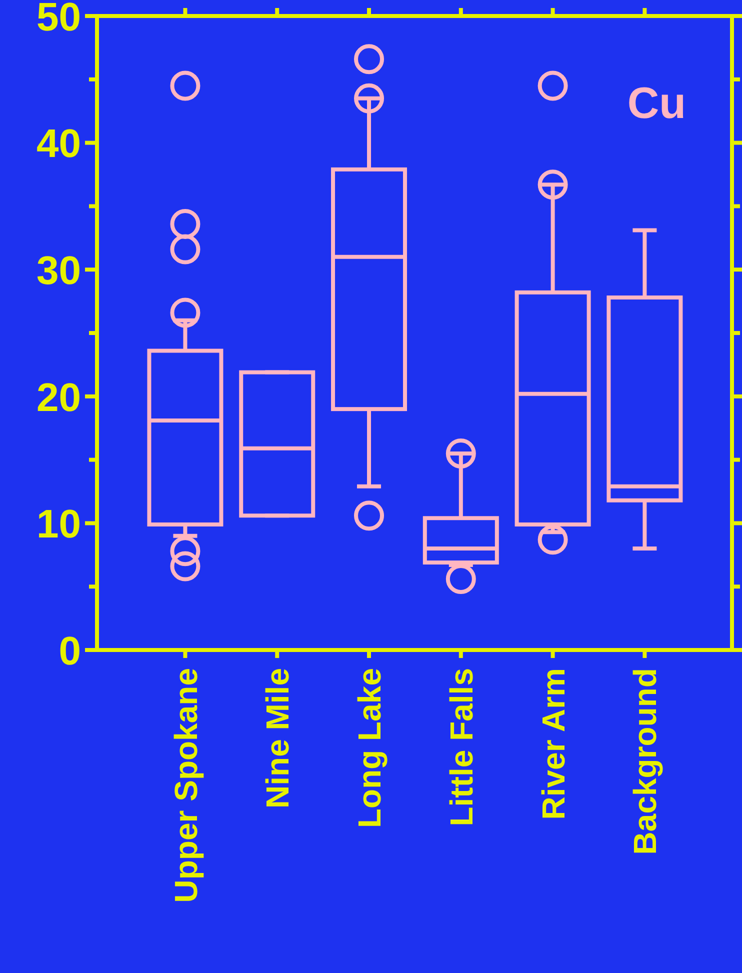 The width and height of the screenshot is (742, 973). I want to click on x-tick-label: Little Falls, so click(461, 747).